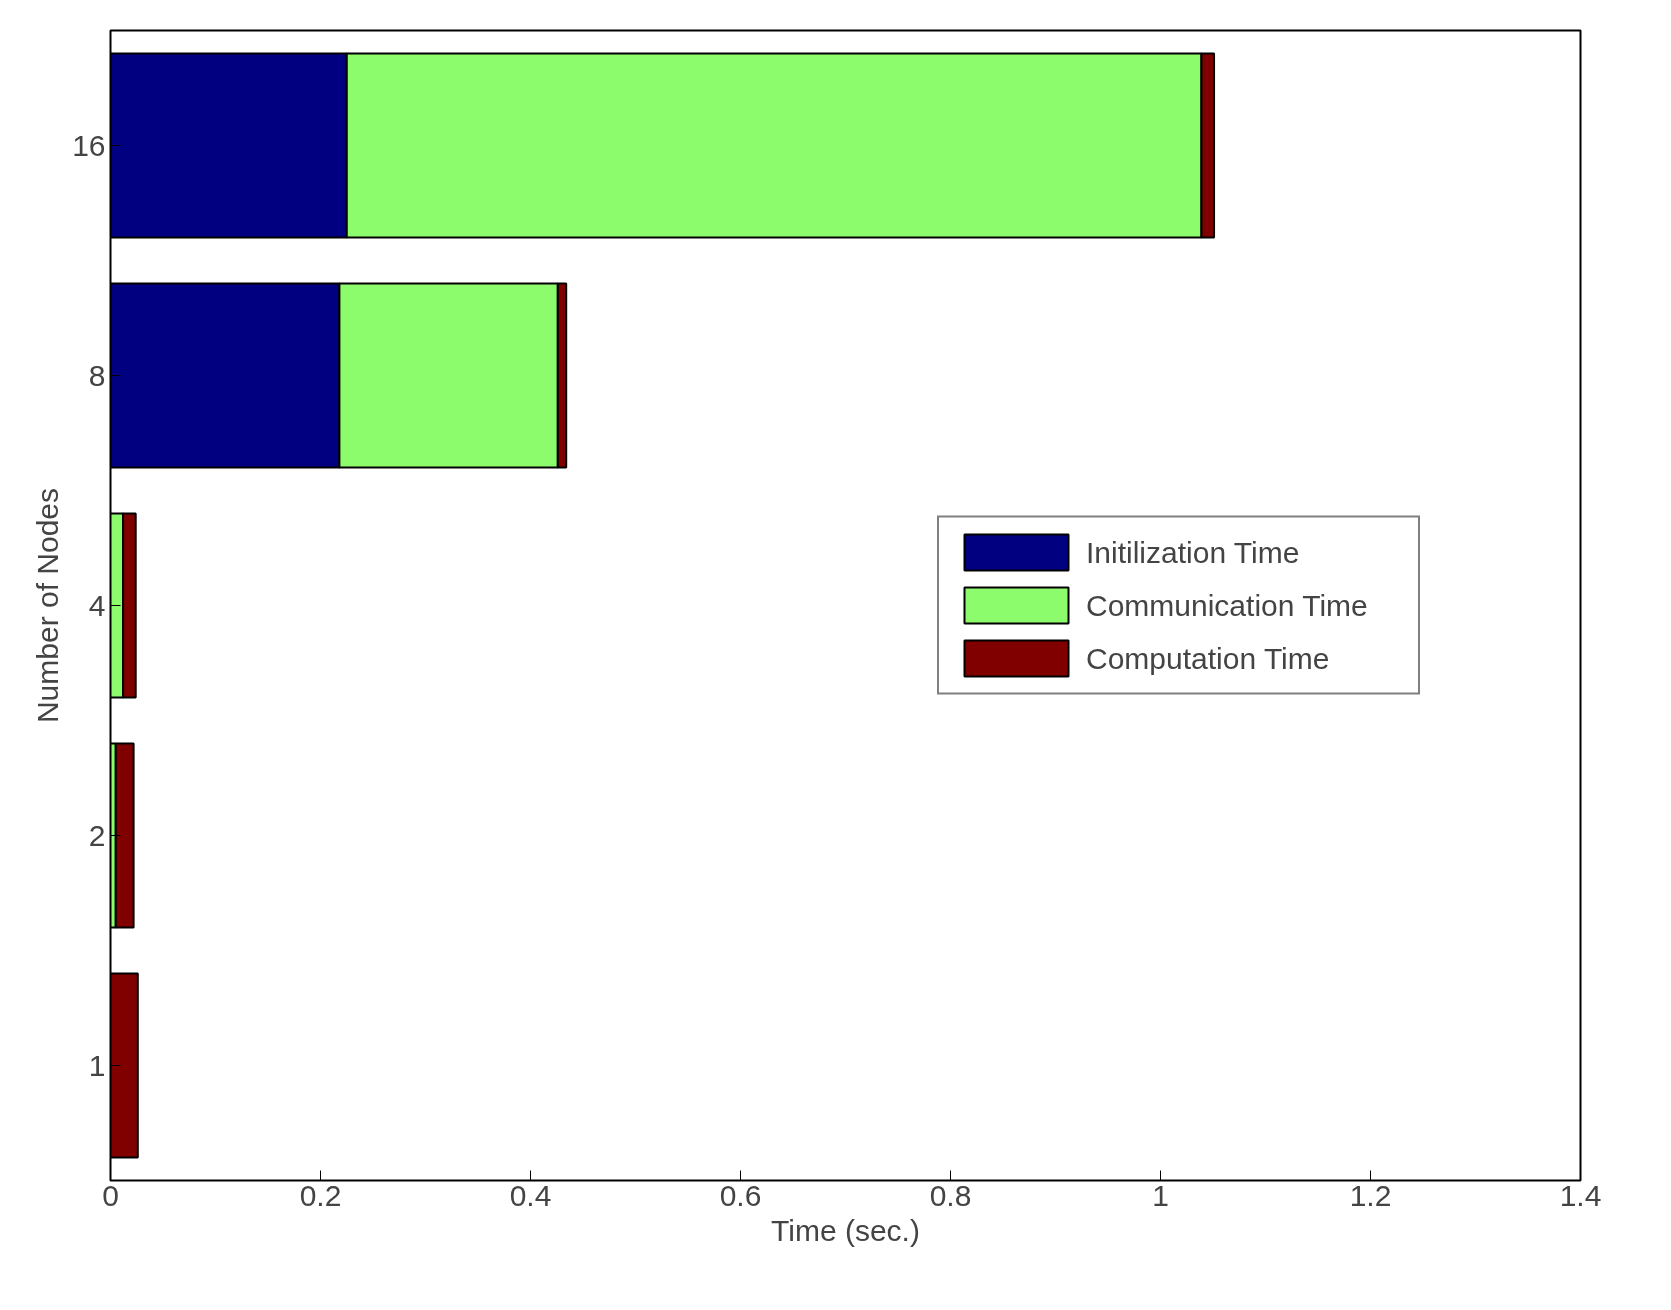  Describe the element at coordinates (845, 1230) in the screenshot. I see `x-axis-title: Time (sec.)` at that location.